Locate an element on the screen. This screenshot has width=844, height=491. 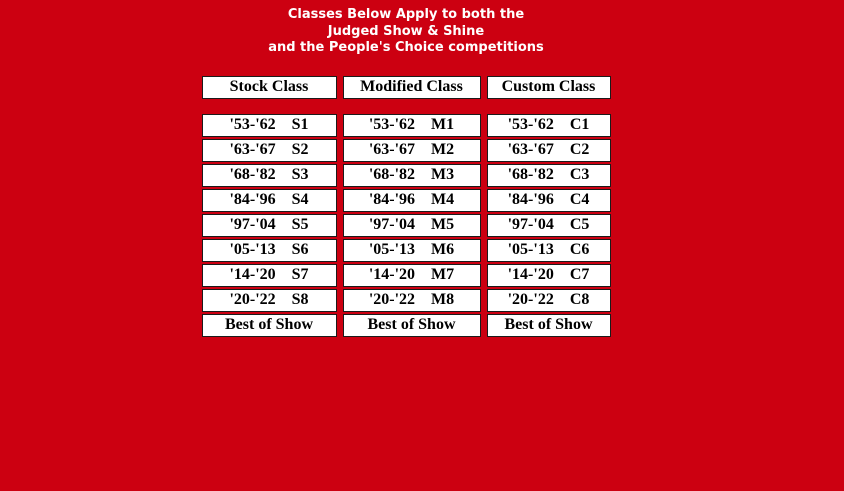
class-code: M1 is located at coordinates (443, 124).